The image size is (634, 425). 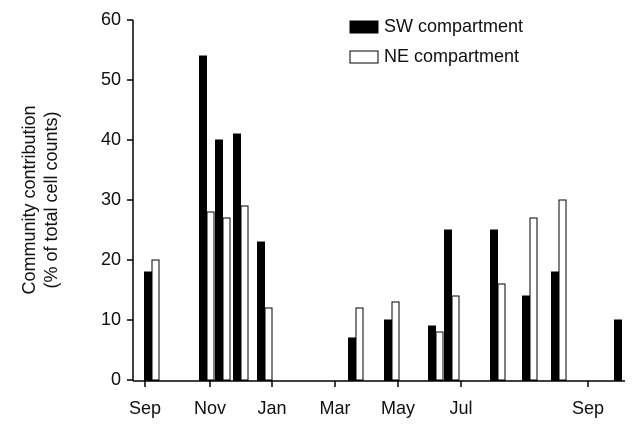 What do you see at coordinates (460, 408) in the screenshot?
I see `x-tick-label: Jul` at bounding box center [460, 408].